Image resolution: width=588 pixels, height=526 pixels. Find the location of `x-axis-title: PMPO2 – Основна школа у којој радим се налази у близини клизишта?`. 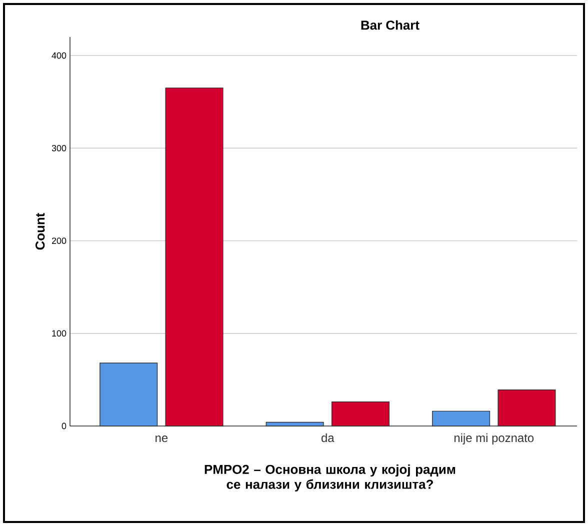

x-axis-title: PMPO2 – Основна школа у којој радим се налази у близини клизишта? is located at coordinates (330, 478).